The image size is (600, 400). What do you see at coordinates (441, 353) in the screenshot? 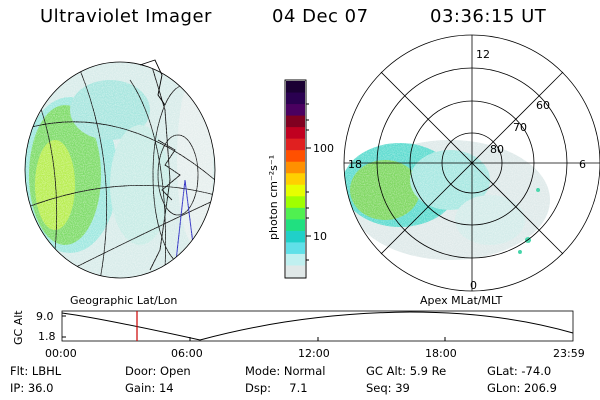
I see `altitude-xtick-3: 18:00` at bounding box center [441, 353].